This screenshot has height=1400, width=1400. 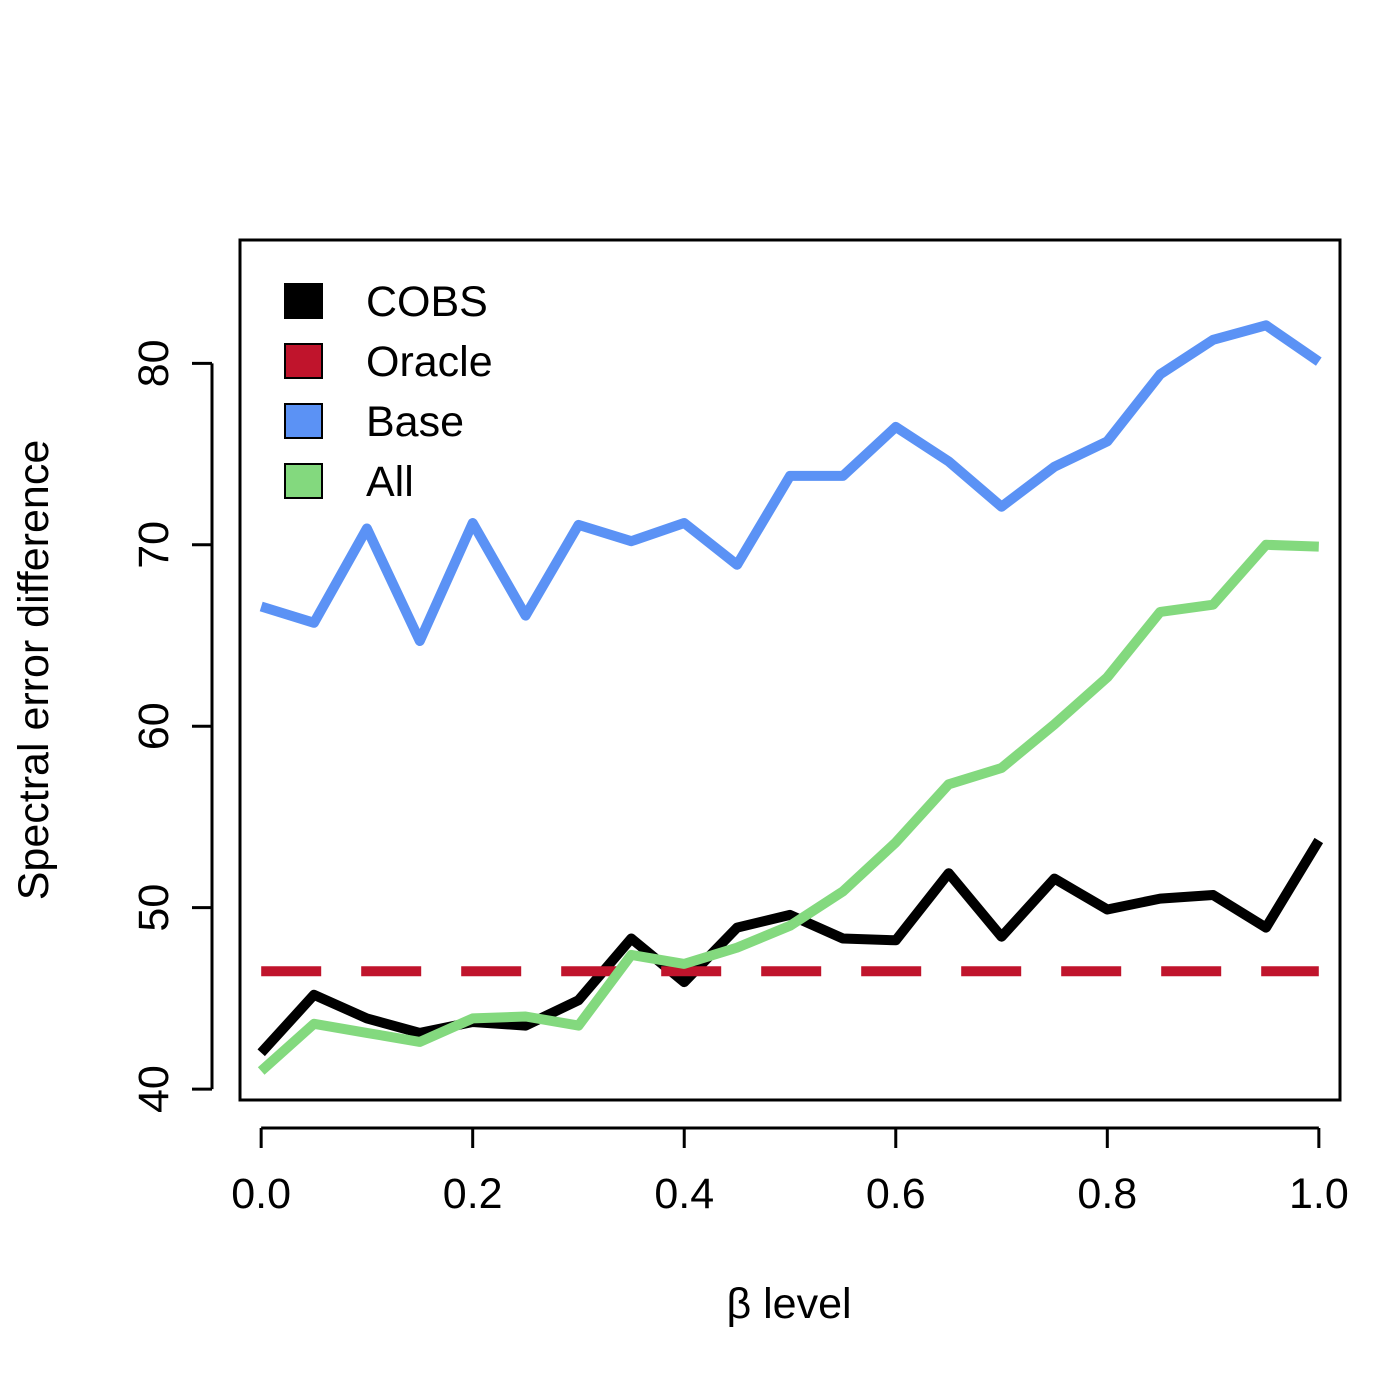 What do you see at coordinates (1319, 1194) in the screenshot?
I see `x-tick-label: 1.0` at bounding box center [1319, 1194].